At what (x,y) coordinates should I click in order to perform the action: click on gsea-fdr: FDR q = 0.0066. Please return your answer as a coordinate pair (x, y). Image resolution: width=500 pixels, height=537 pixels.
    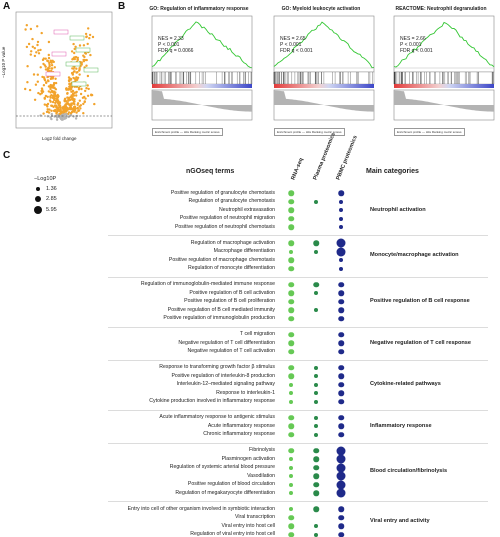
    Looking at the image, I should click on (176, 51).